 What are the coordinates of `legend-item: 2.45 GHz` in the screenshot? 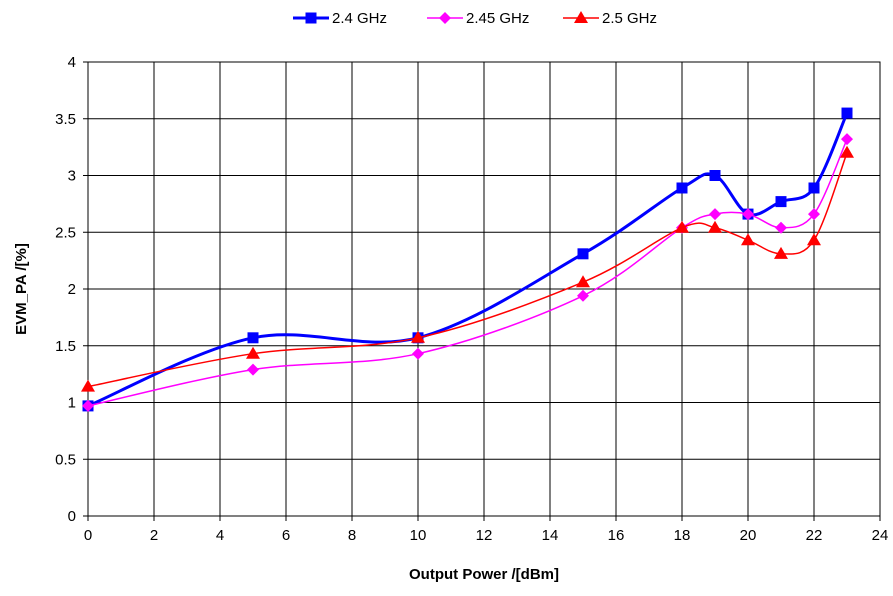 It's located at (478, 18).